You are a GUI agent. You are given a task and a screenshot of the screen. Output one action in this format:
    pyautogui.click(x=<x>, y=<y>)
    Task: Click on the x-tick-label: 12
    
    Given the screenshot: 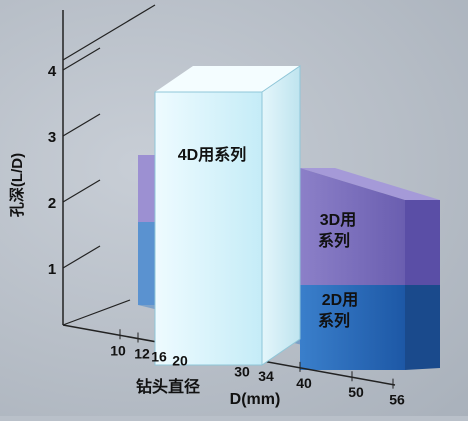 What is the action you would take?
    pyautogui.click(x=142, y=354)
    